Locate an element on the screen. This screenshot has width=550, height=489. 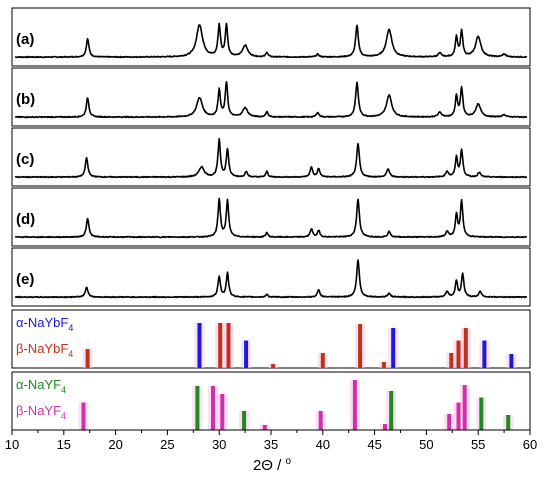
x-tick-label: 10 is located at coordinates (12, 444).